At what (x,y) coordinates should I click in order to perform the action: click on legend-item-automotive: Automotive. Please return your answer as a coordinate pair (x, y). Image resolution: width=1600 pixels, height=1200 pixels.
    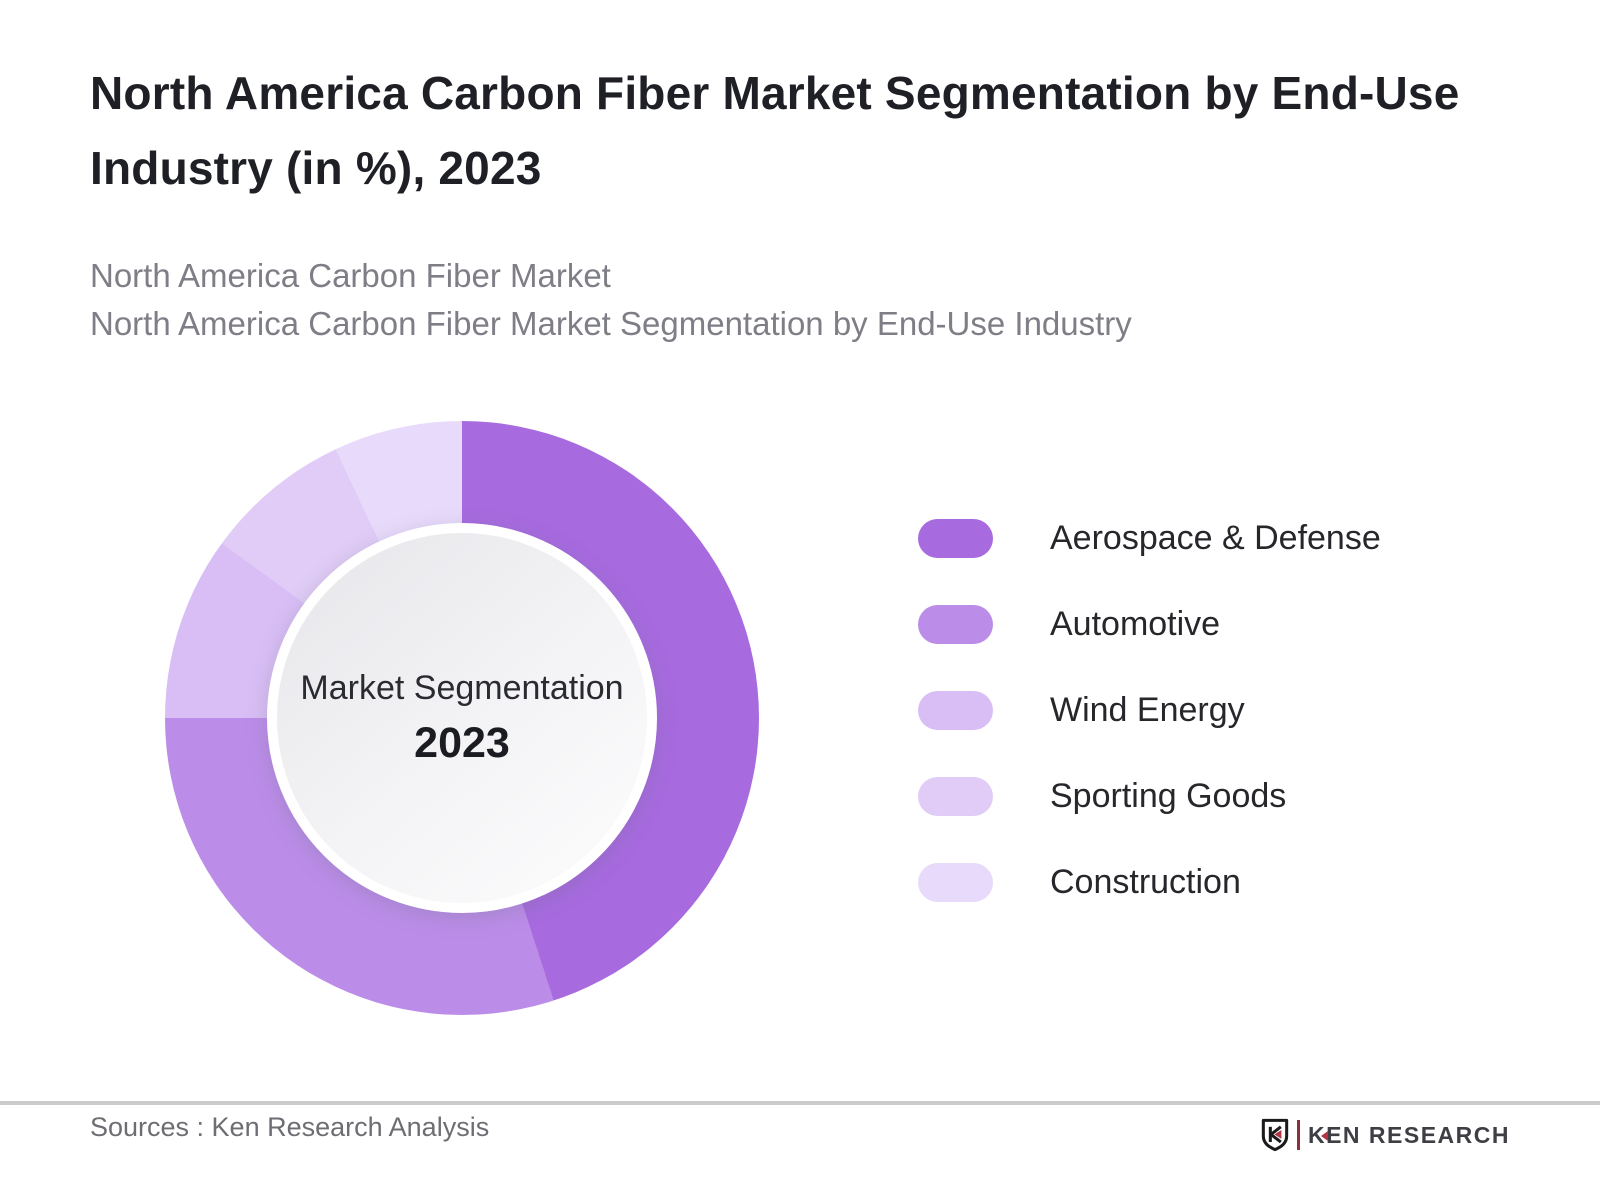
    Looking at the image, I should click on (1149, 624).